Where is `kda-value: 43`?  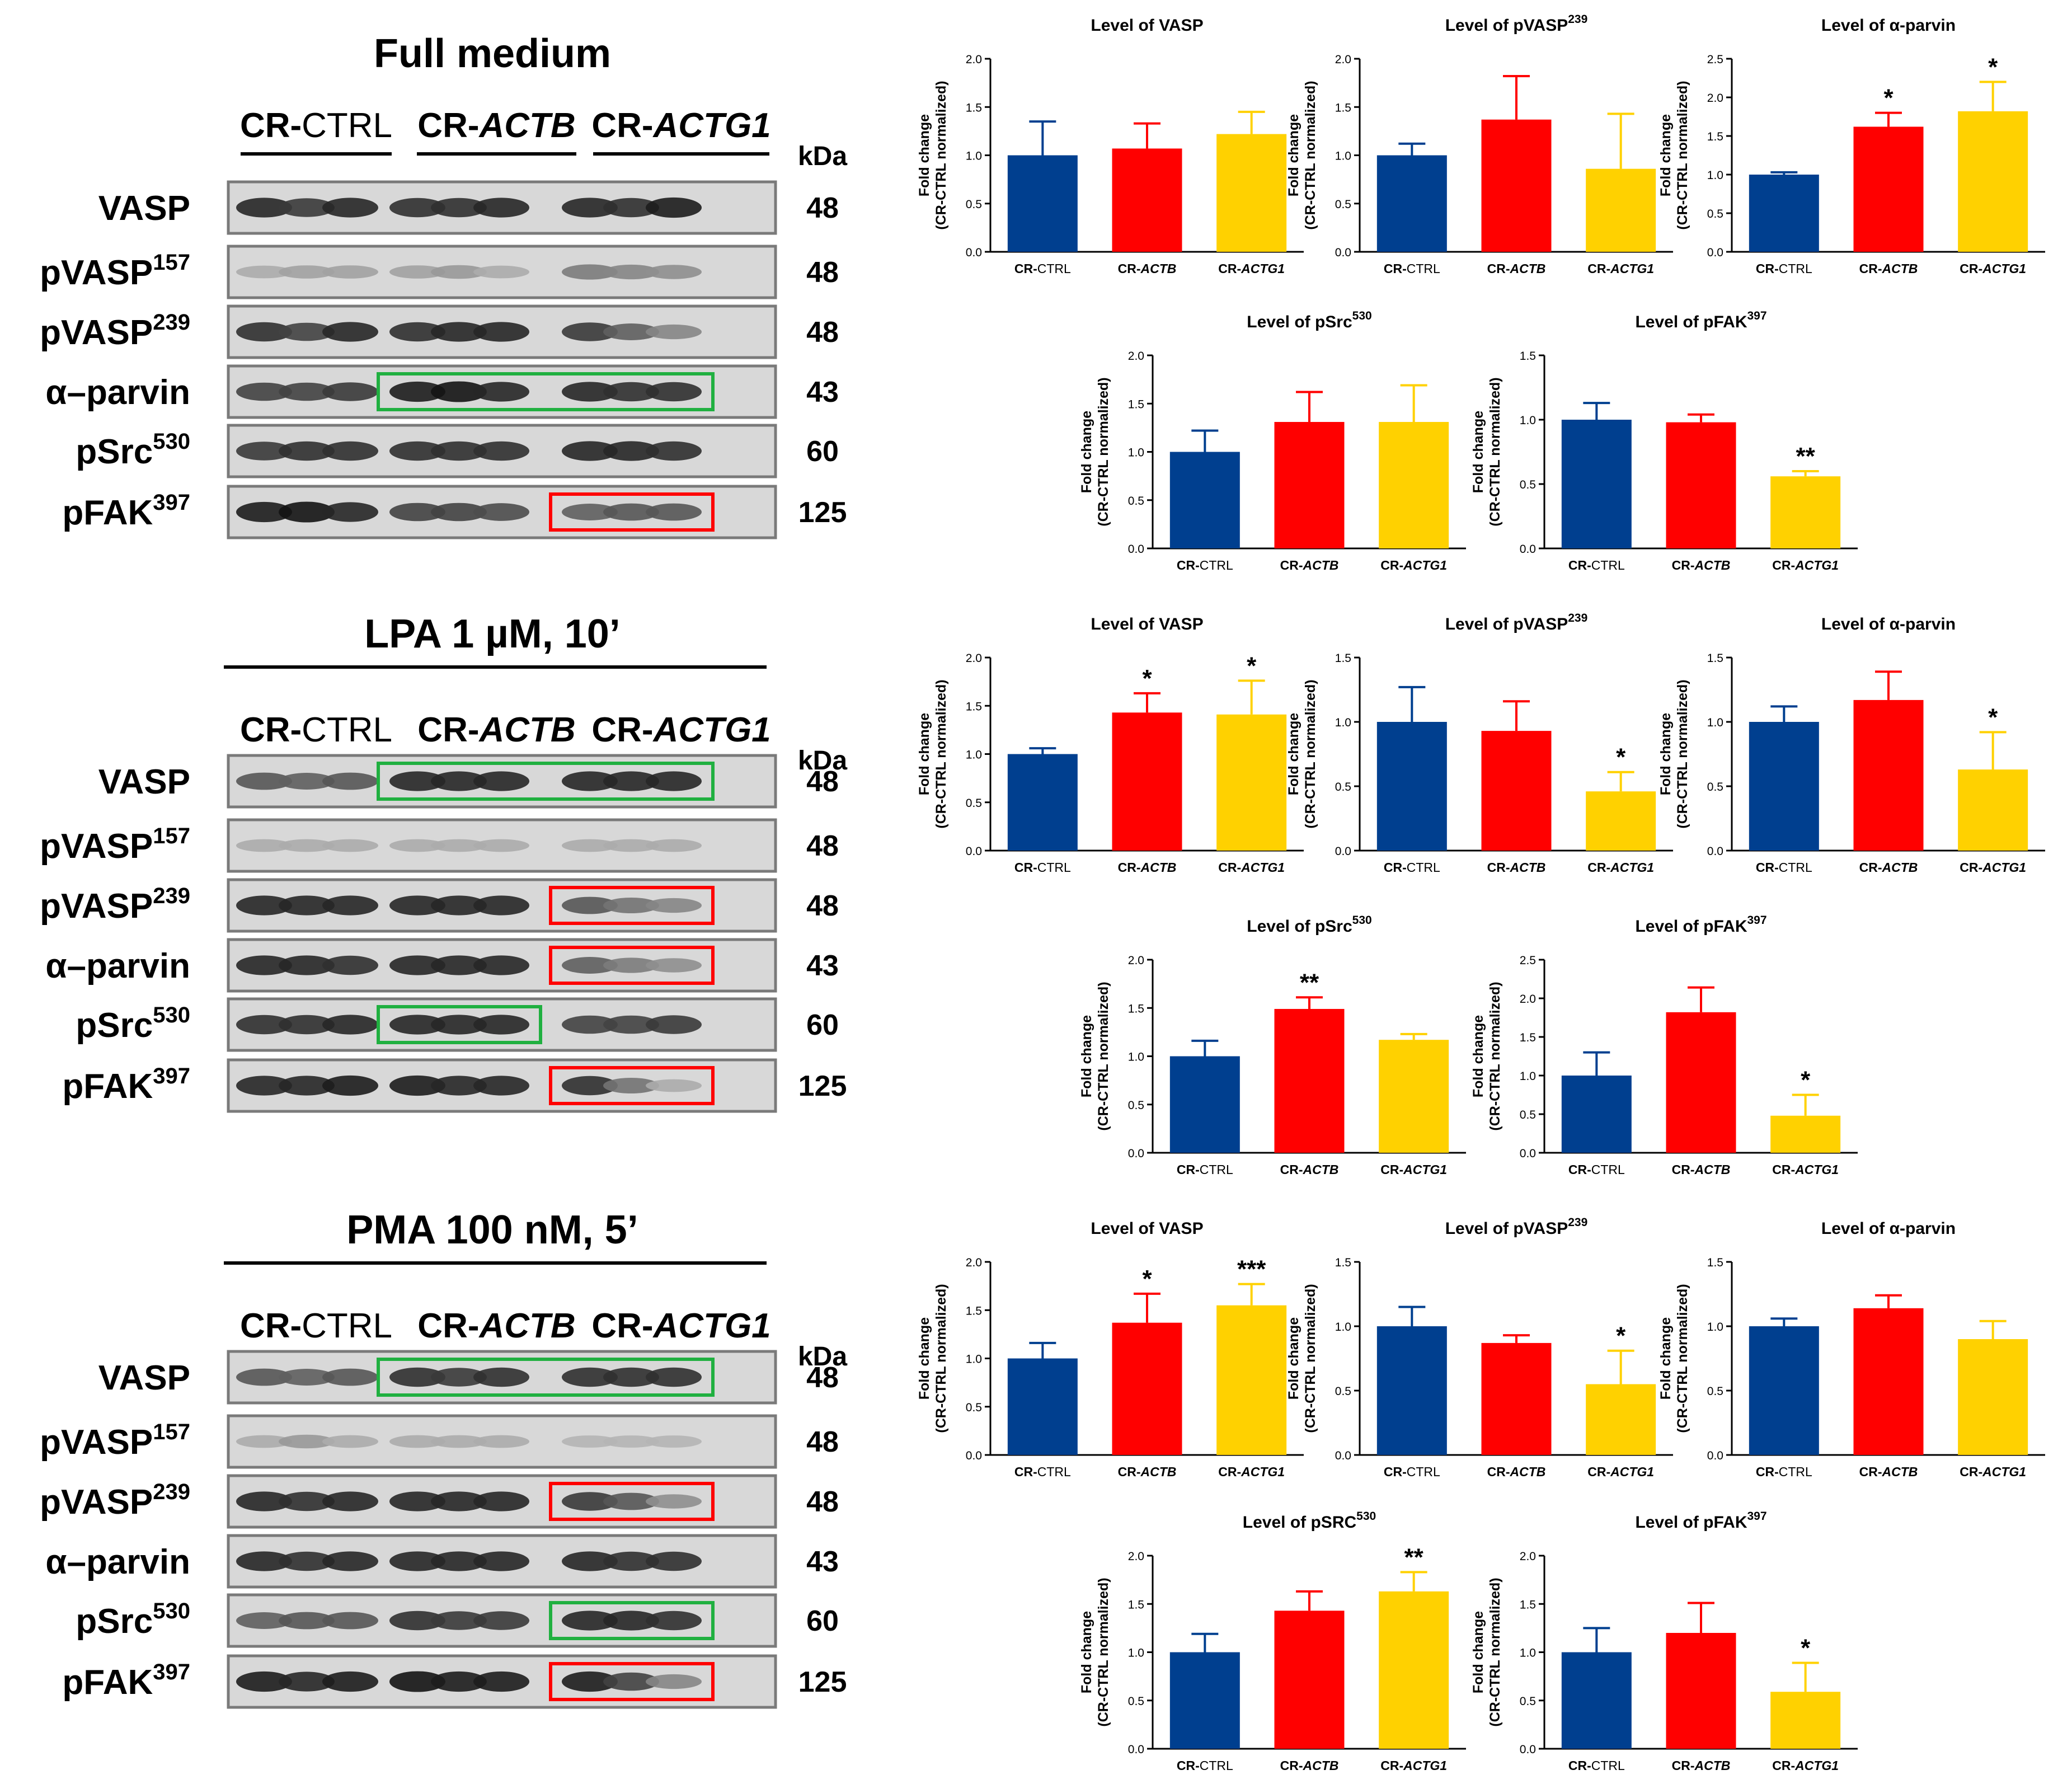 kda-value: 43 is located at coordinates (822, 392).